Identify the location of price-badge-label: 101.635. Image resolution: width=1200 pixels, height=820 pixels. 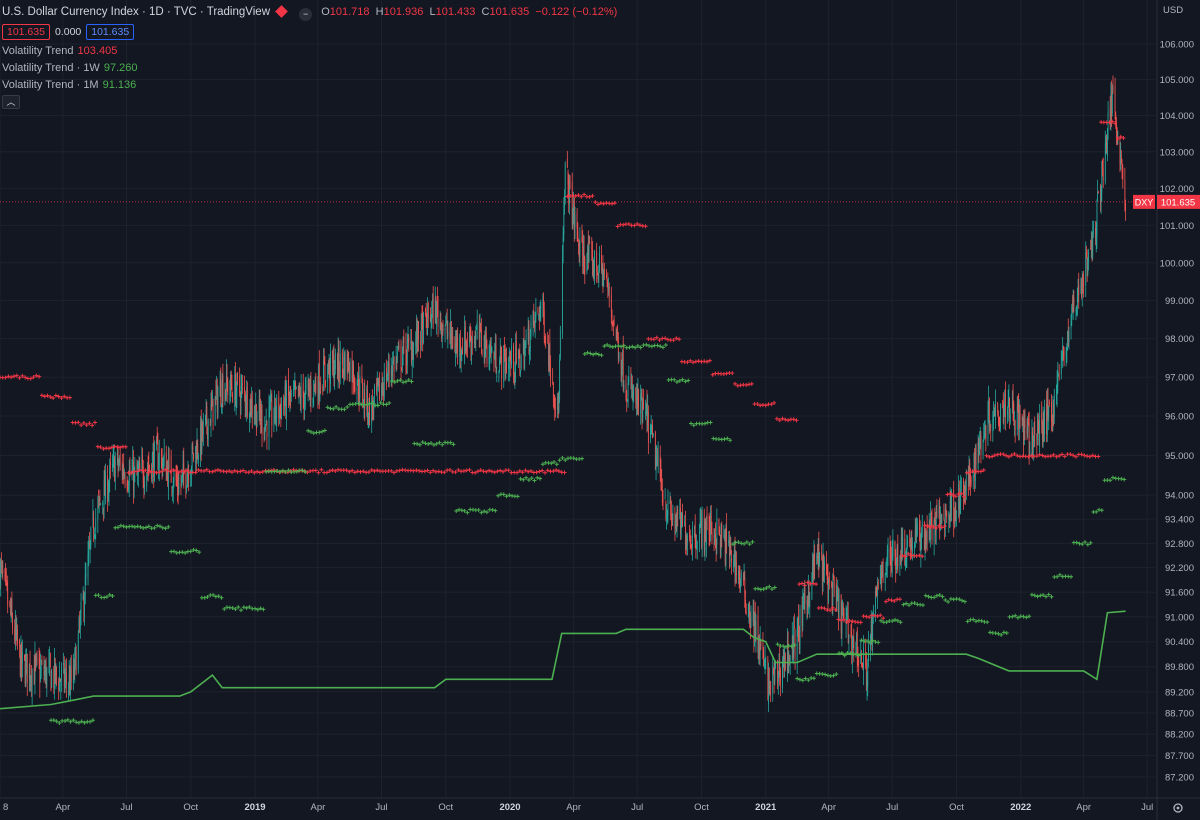
(1178, 202).